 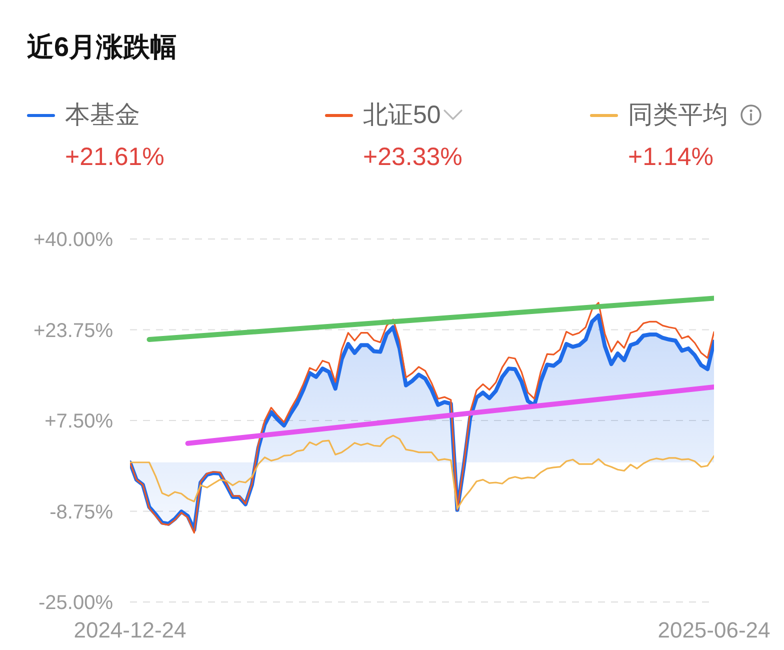 What do you see at coordinates (671, 157) in the screenshot?
I see `text: +1.14%` at bounding box center [671, 157].